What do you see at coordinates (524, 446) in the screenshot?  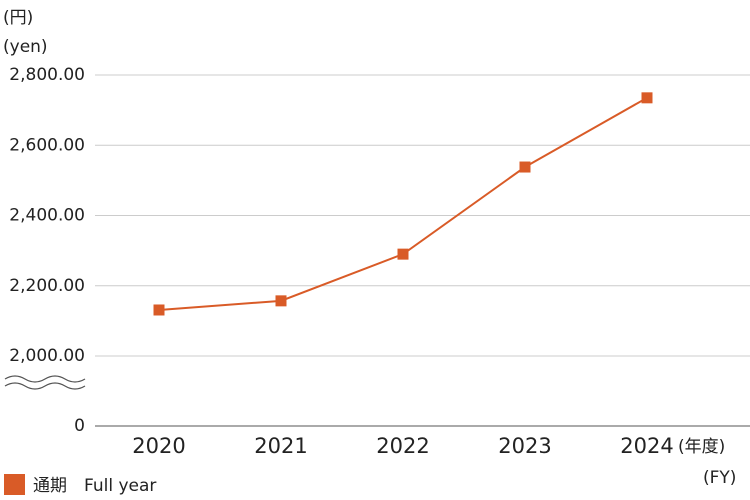 I see `x-tick-label: 2023` at bounding box center [524, 446].